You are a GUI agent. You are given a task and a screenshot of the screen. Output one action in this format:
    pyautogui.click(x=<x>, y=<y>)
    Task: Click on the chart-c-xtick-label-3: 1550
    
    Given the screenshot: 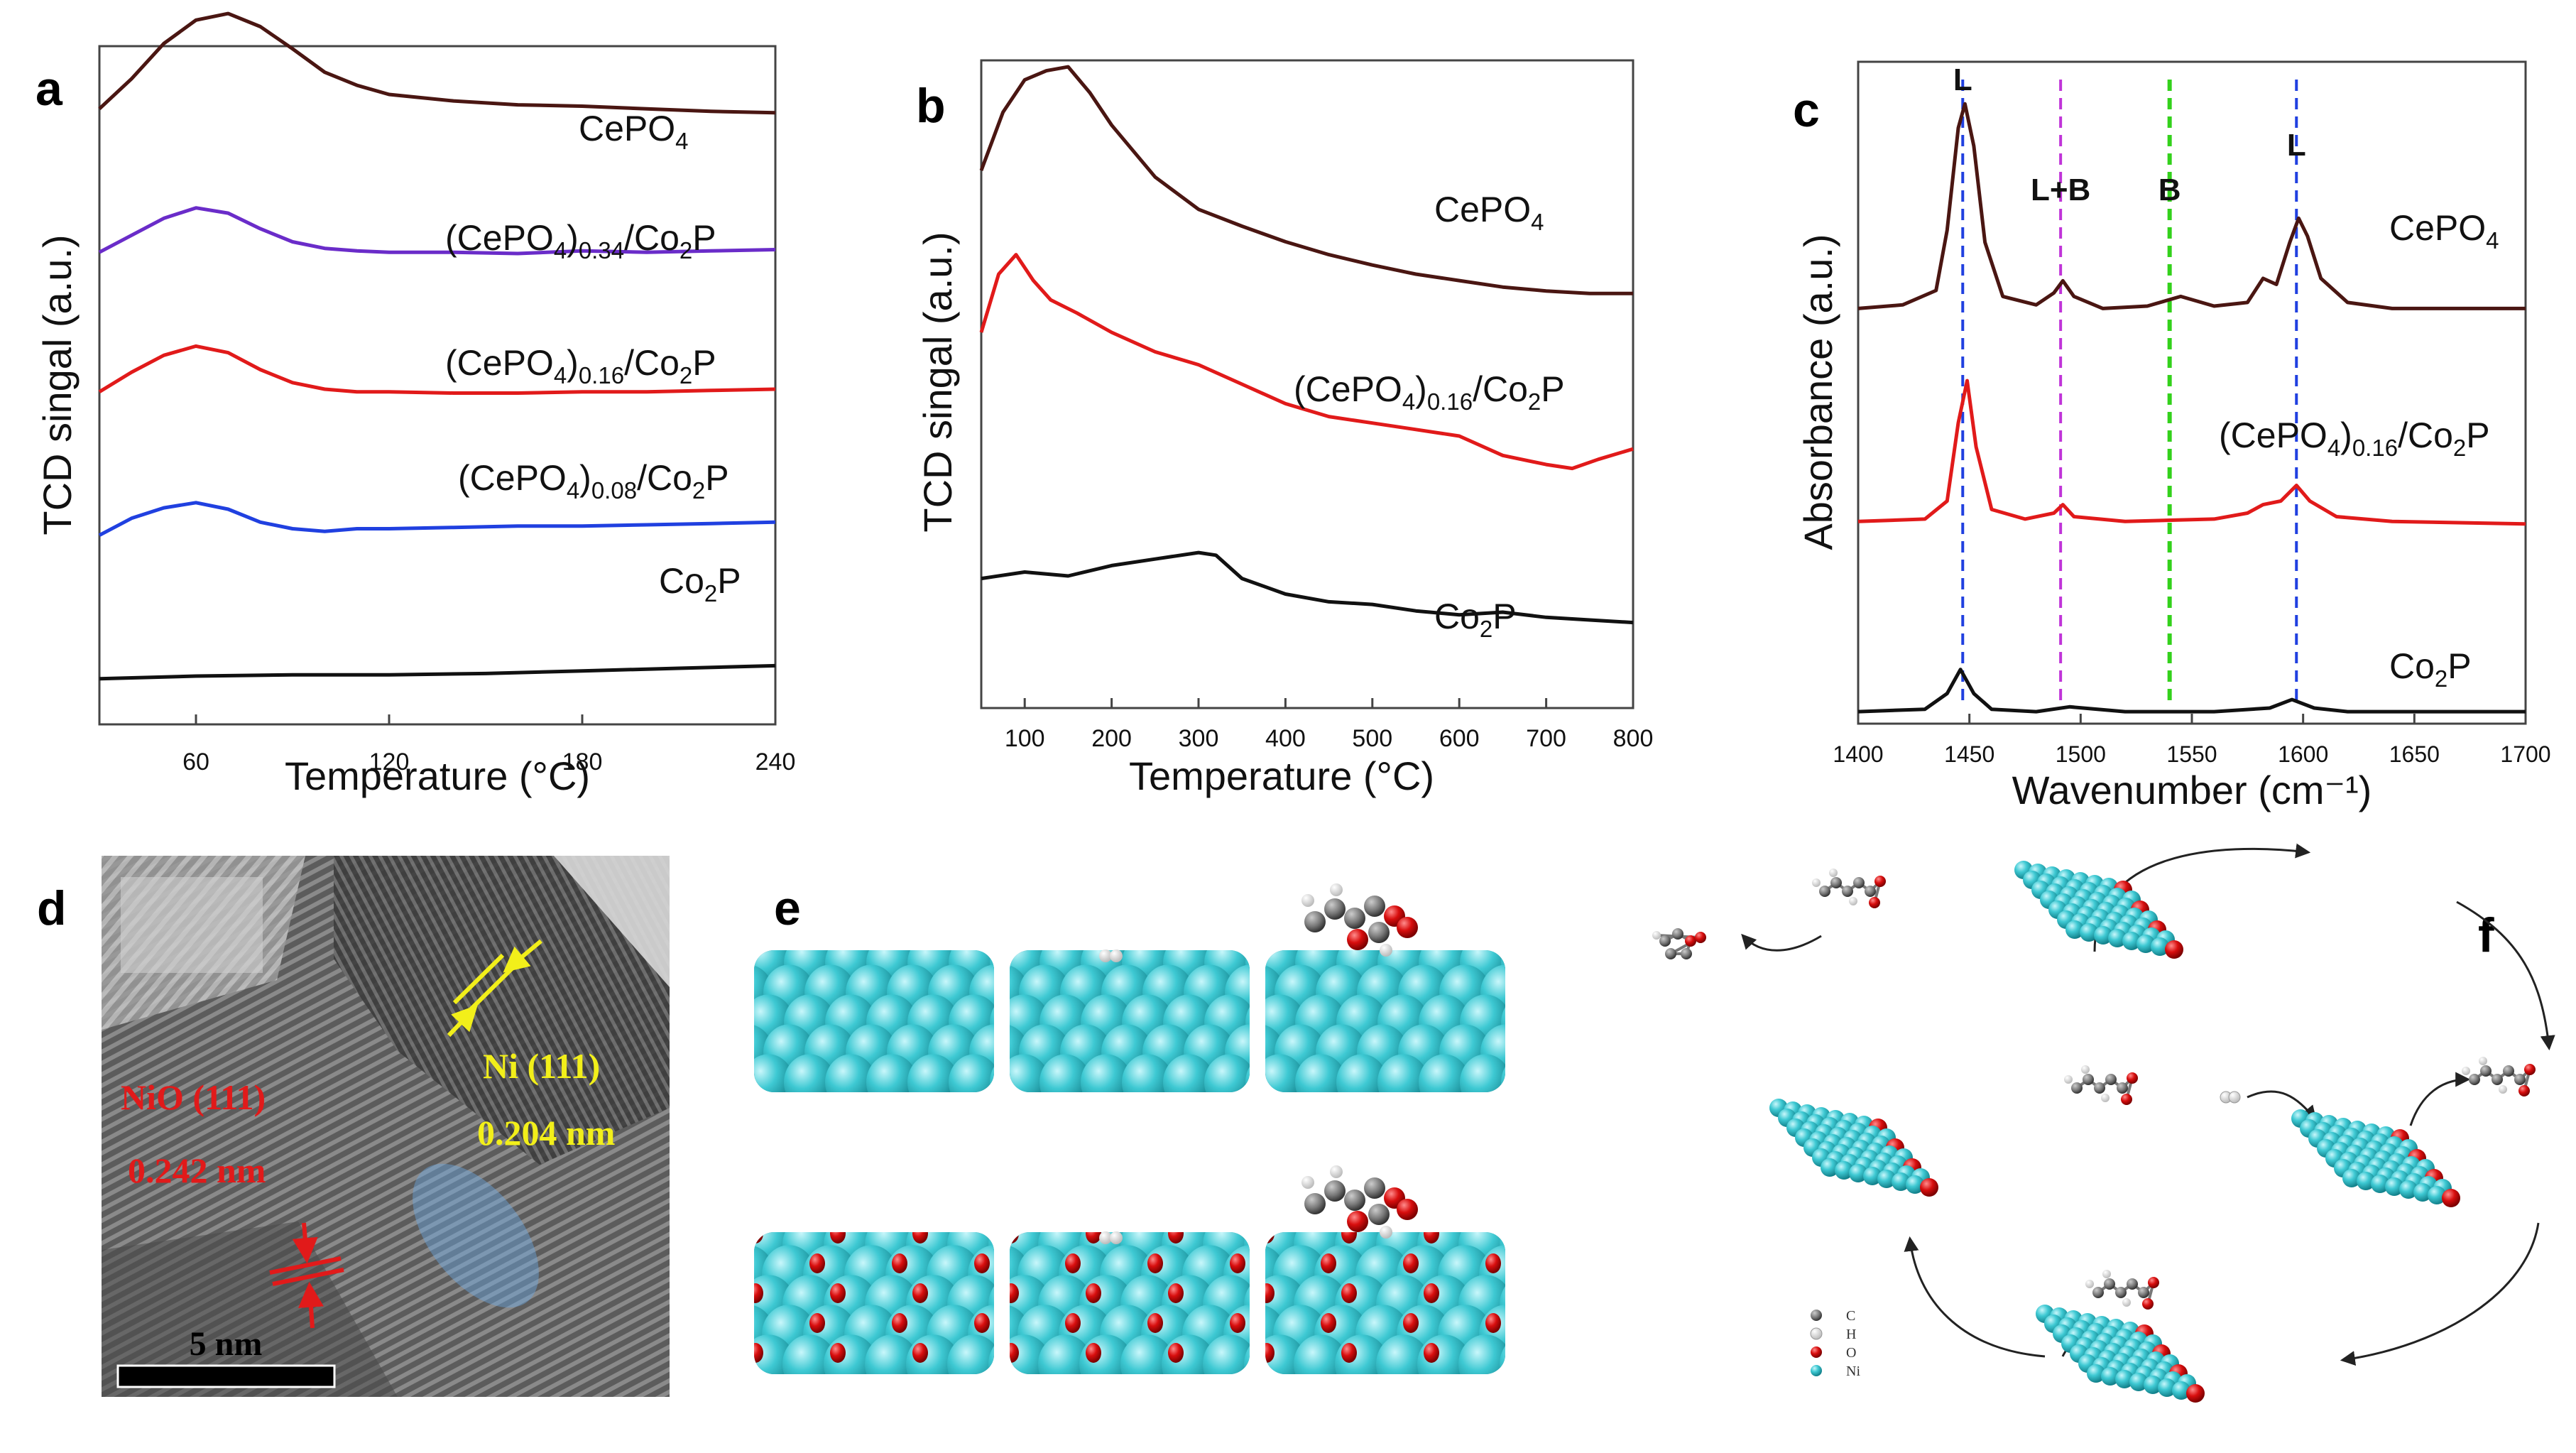 What is the action you would take?
    pyautogui.click(x=2191, y=754)
    